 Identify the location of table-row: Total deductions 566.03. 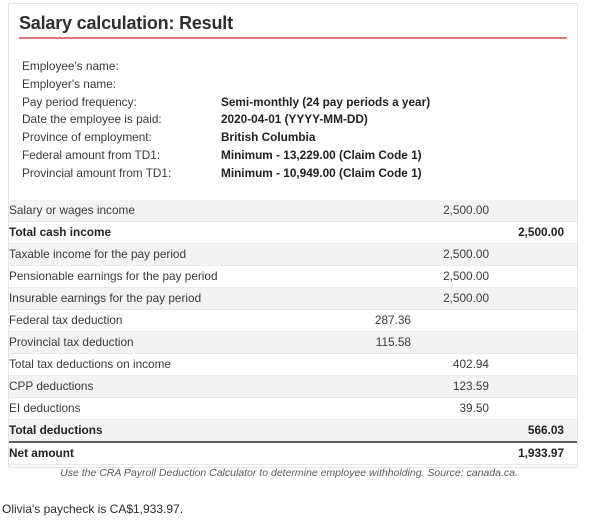
(293, 431).